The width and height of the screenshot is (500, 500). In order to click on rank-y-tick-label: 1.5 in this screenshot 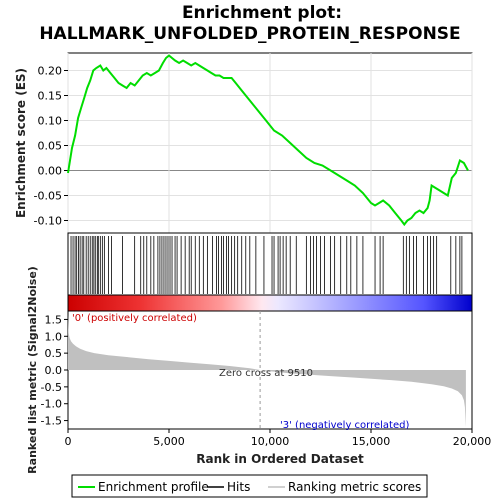, I will do `click(54, 319)`.